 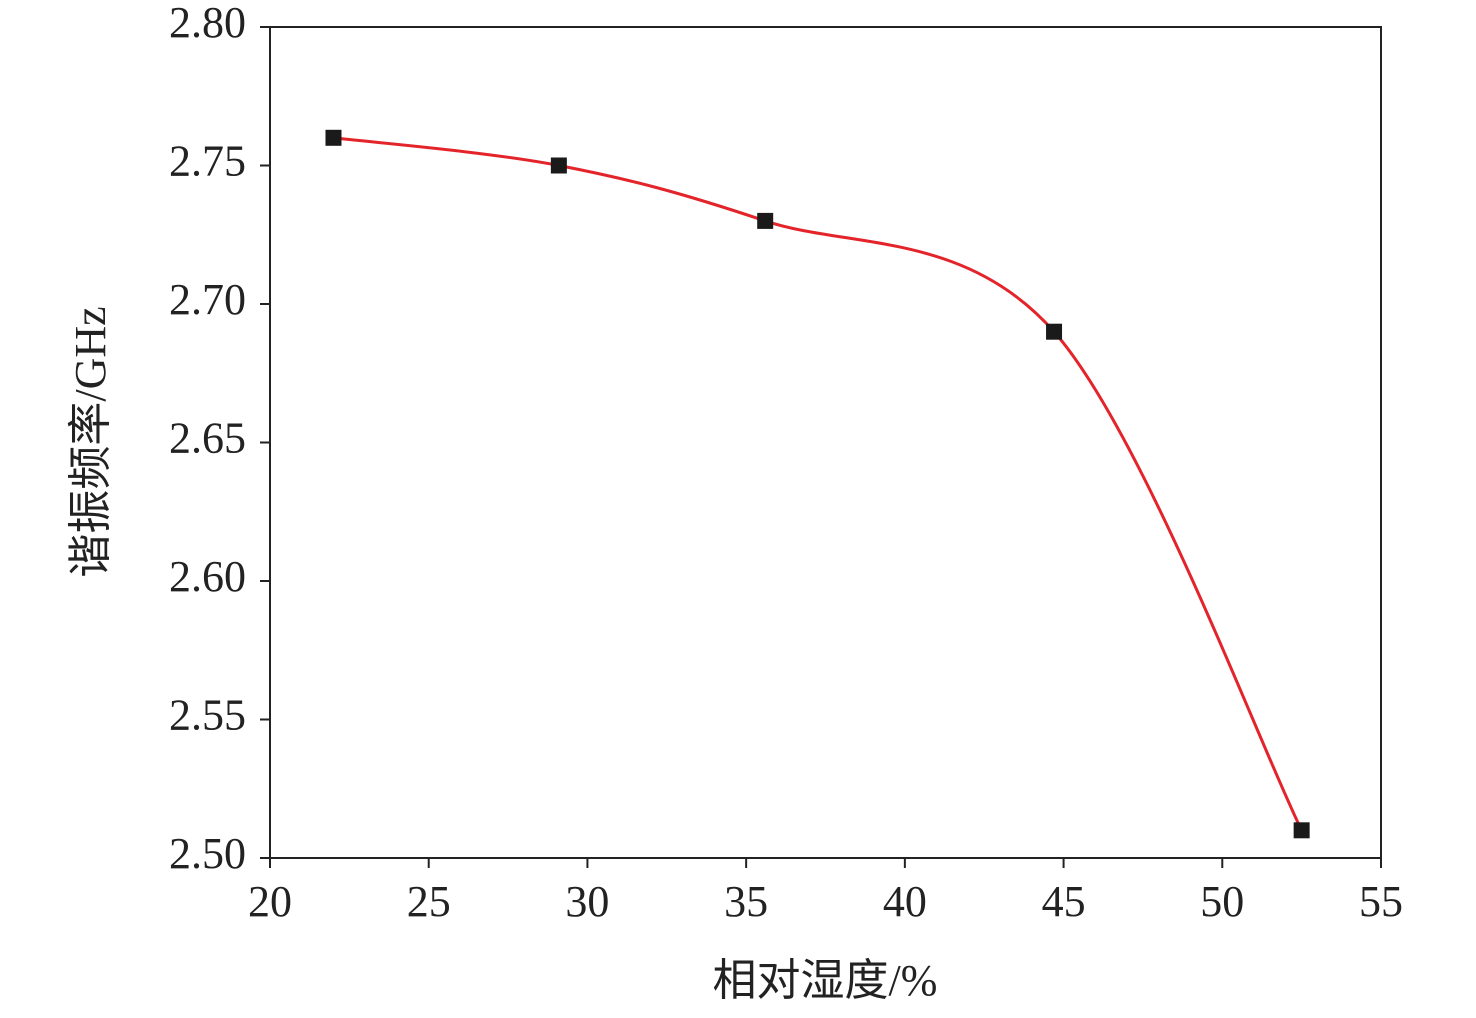 I want to click on y-tick-label: 2.65, so click(x=207, y=438).